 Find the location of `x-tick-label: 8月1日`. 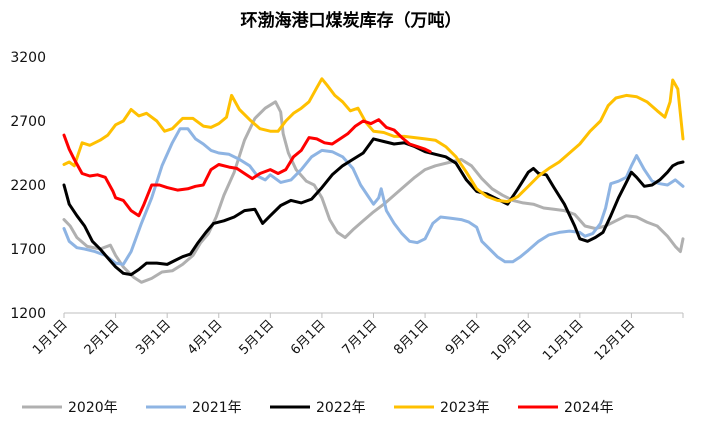

x-tick-label: 8月1日 is located at coordinates (411, 337).